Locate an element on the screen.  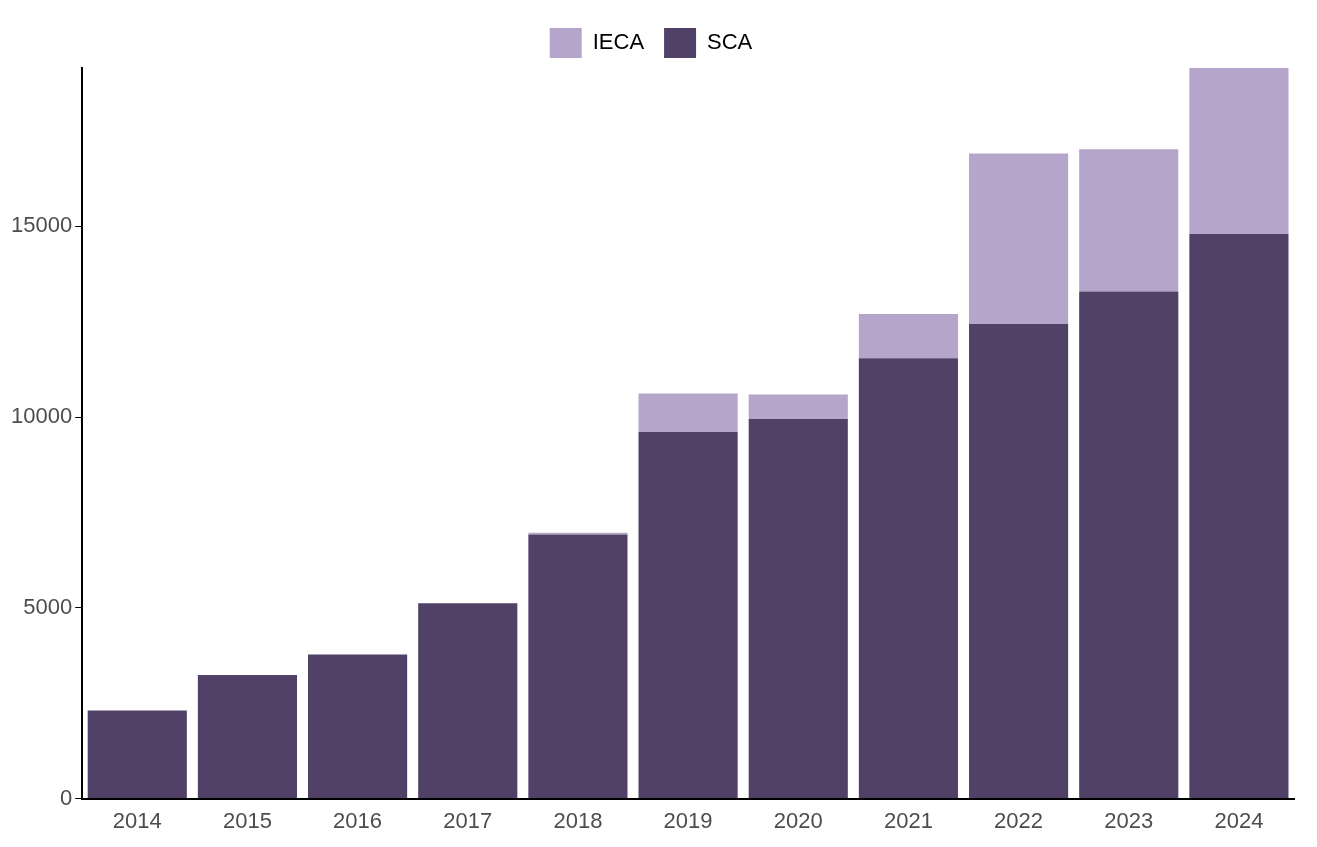
x-tick-label: 2024 is located at coordinates (1239, 820).